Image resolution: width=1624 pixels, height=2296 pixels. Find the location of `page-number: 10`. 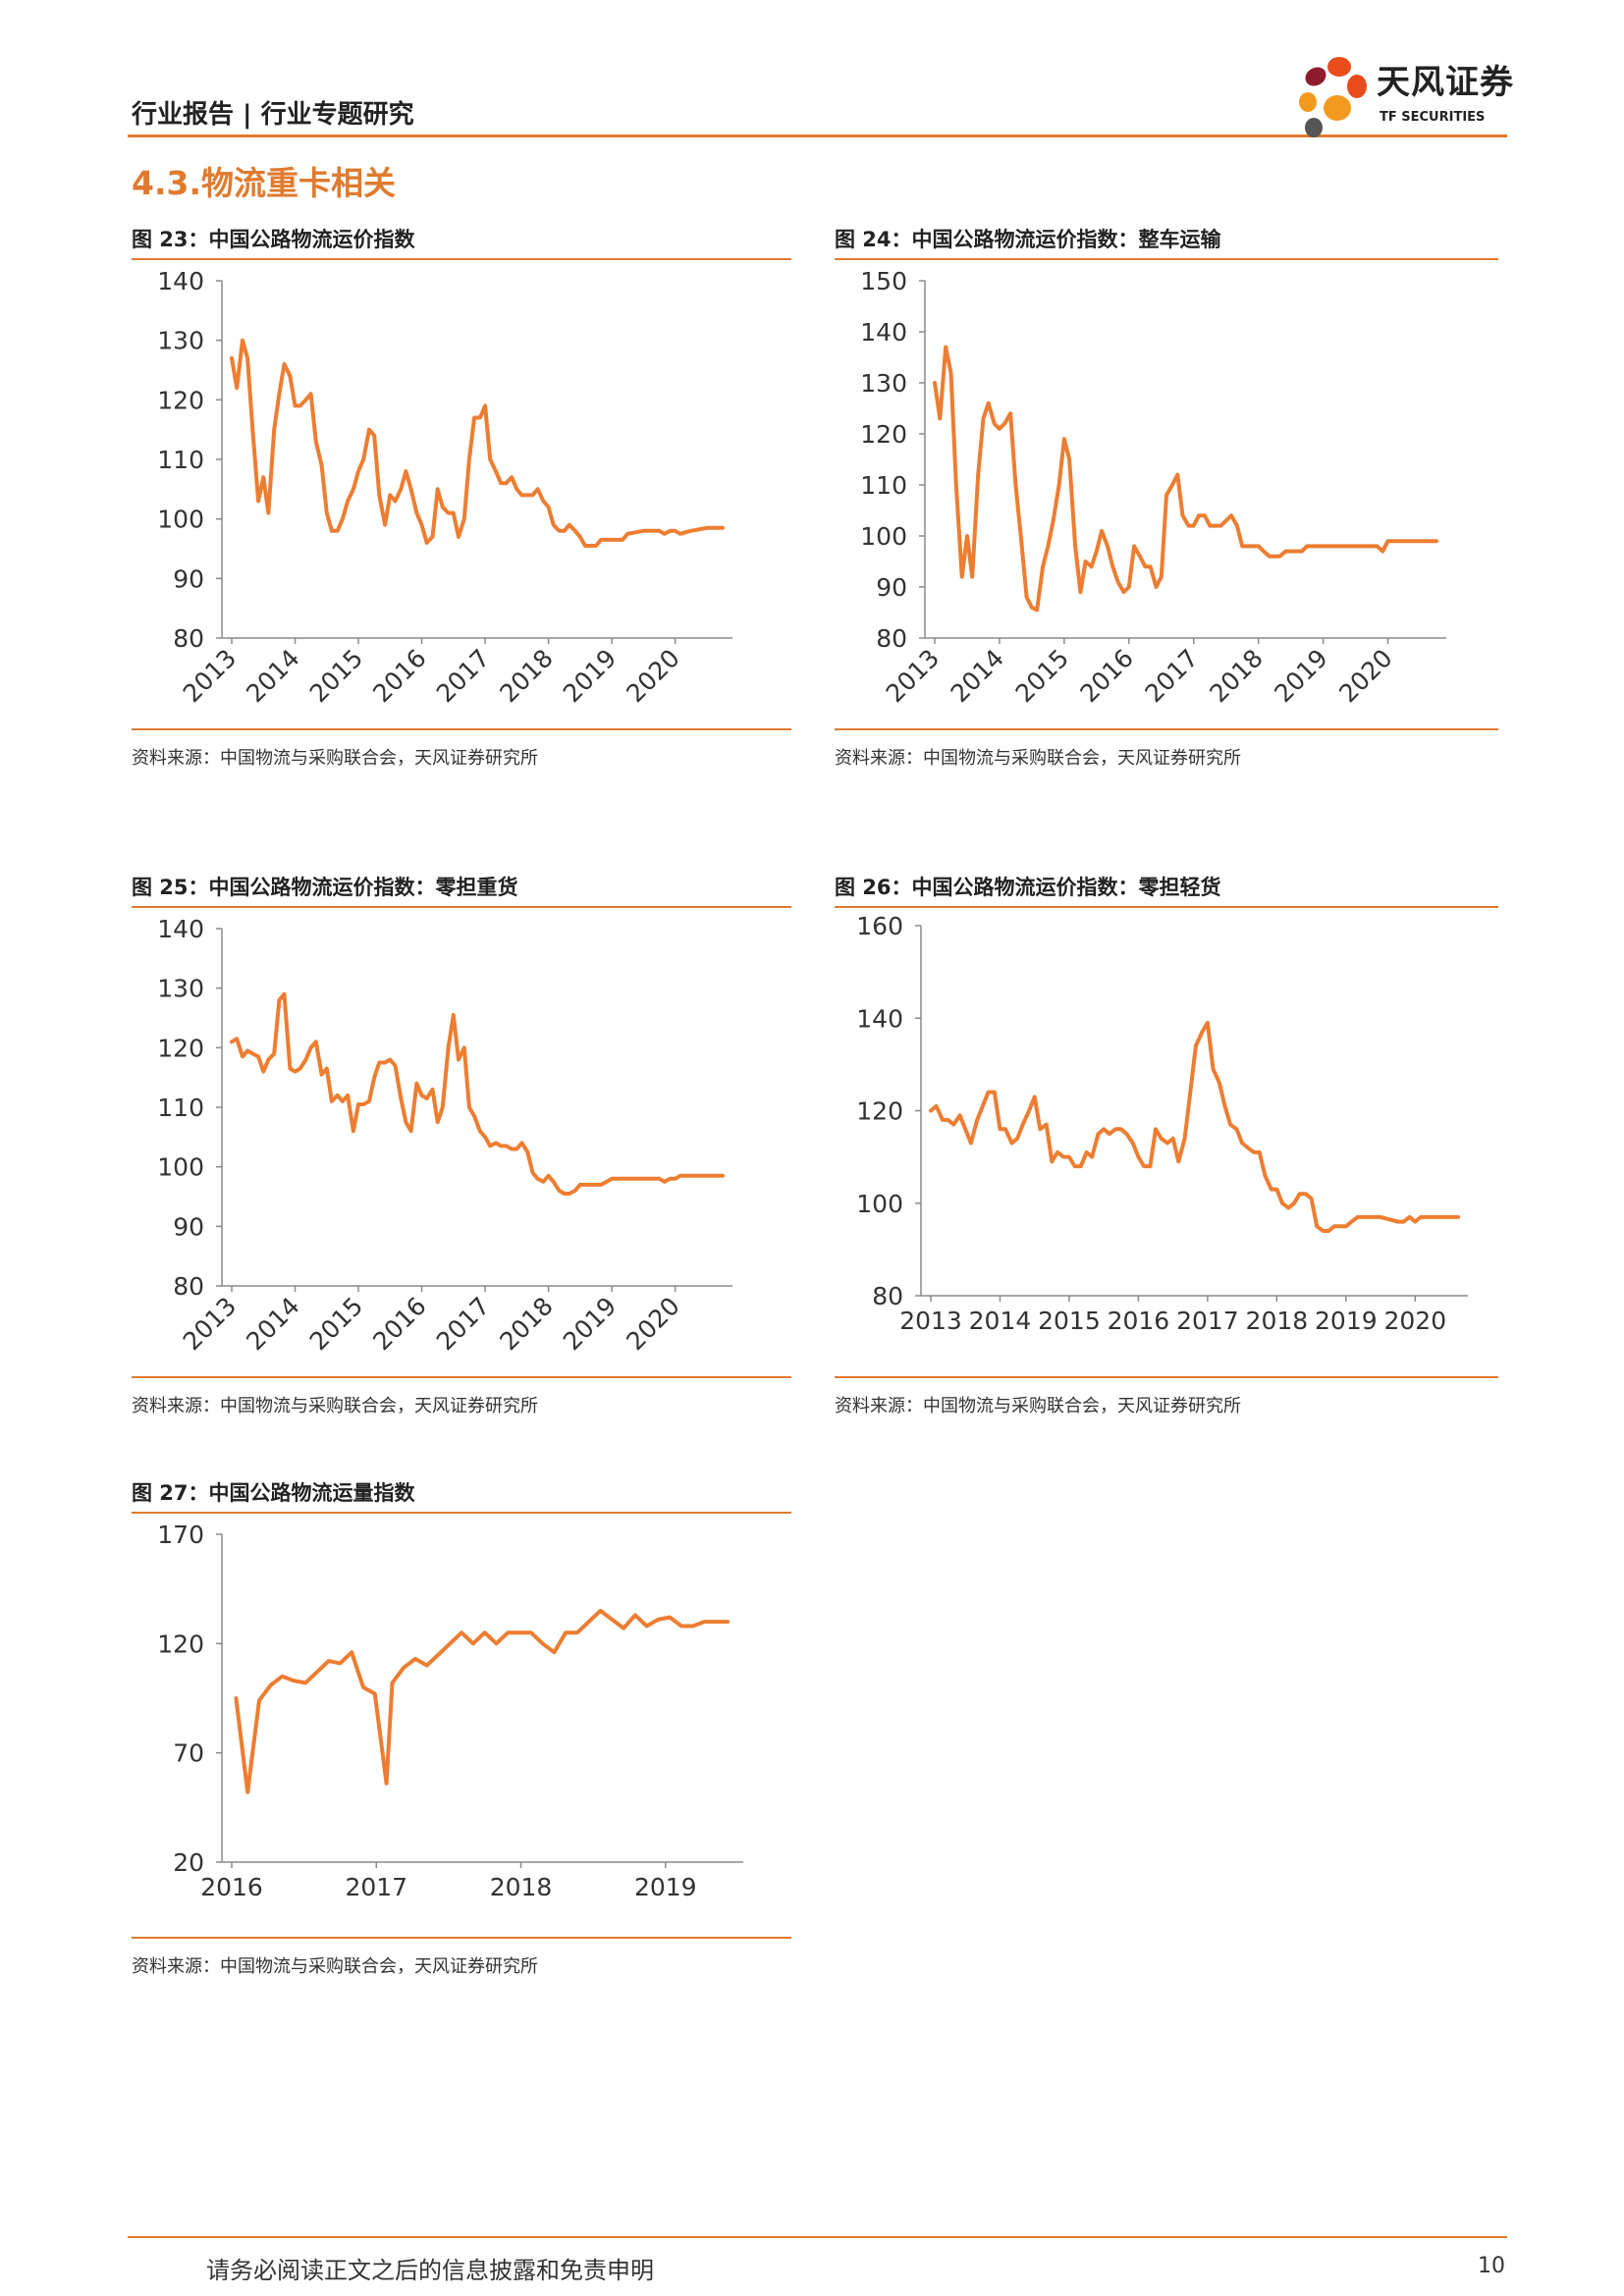

page-number: 10 is located at coordinates (1491, 2266).